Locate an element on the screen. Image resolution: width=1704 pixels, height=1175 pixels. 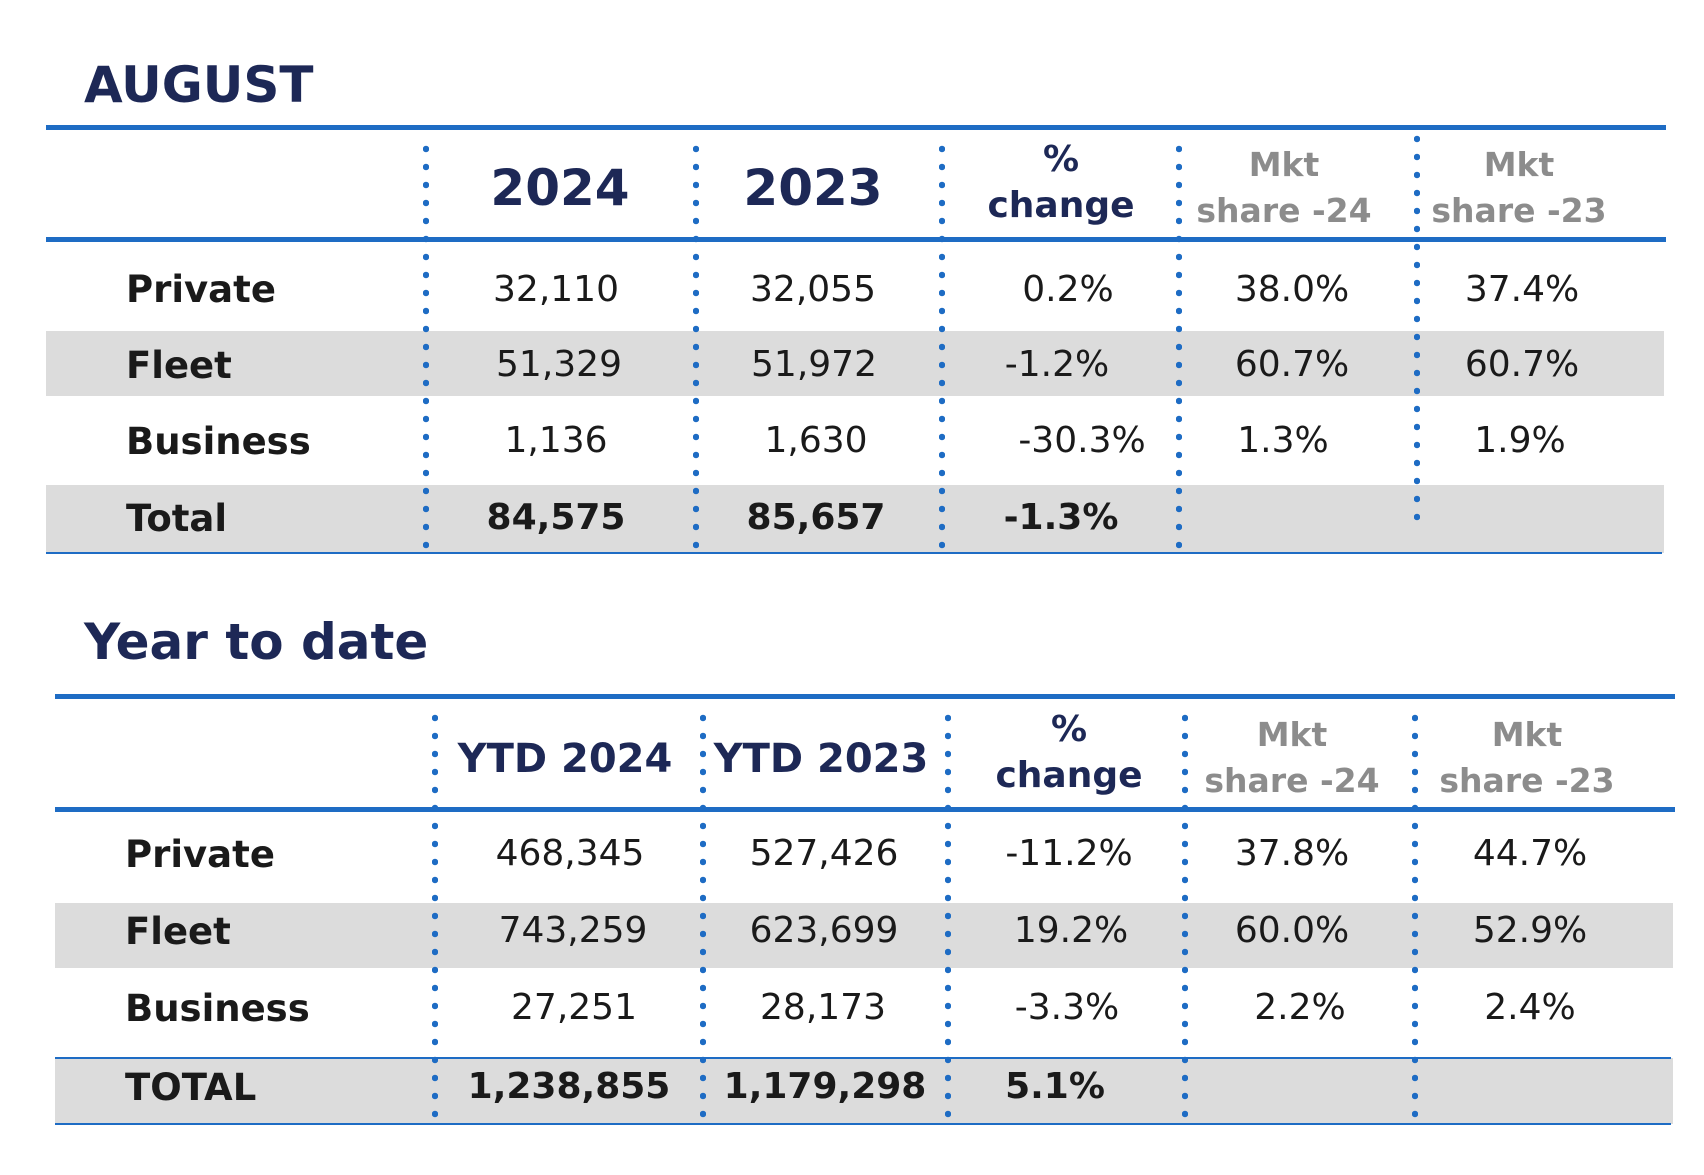
august-fleet-mkt23: 60.7% is located at coordinates (1522, 364).